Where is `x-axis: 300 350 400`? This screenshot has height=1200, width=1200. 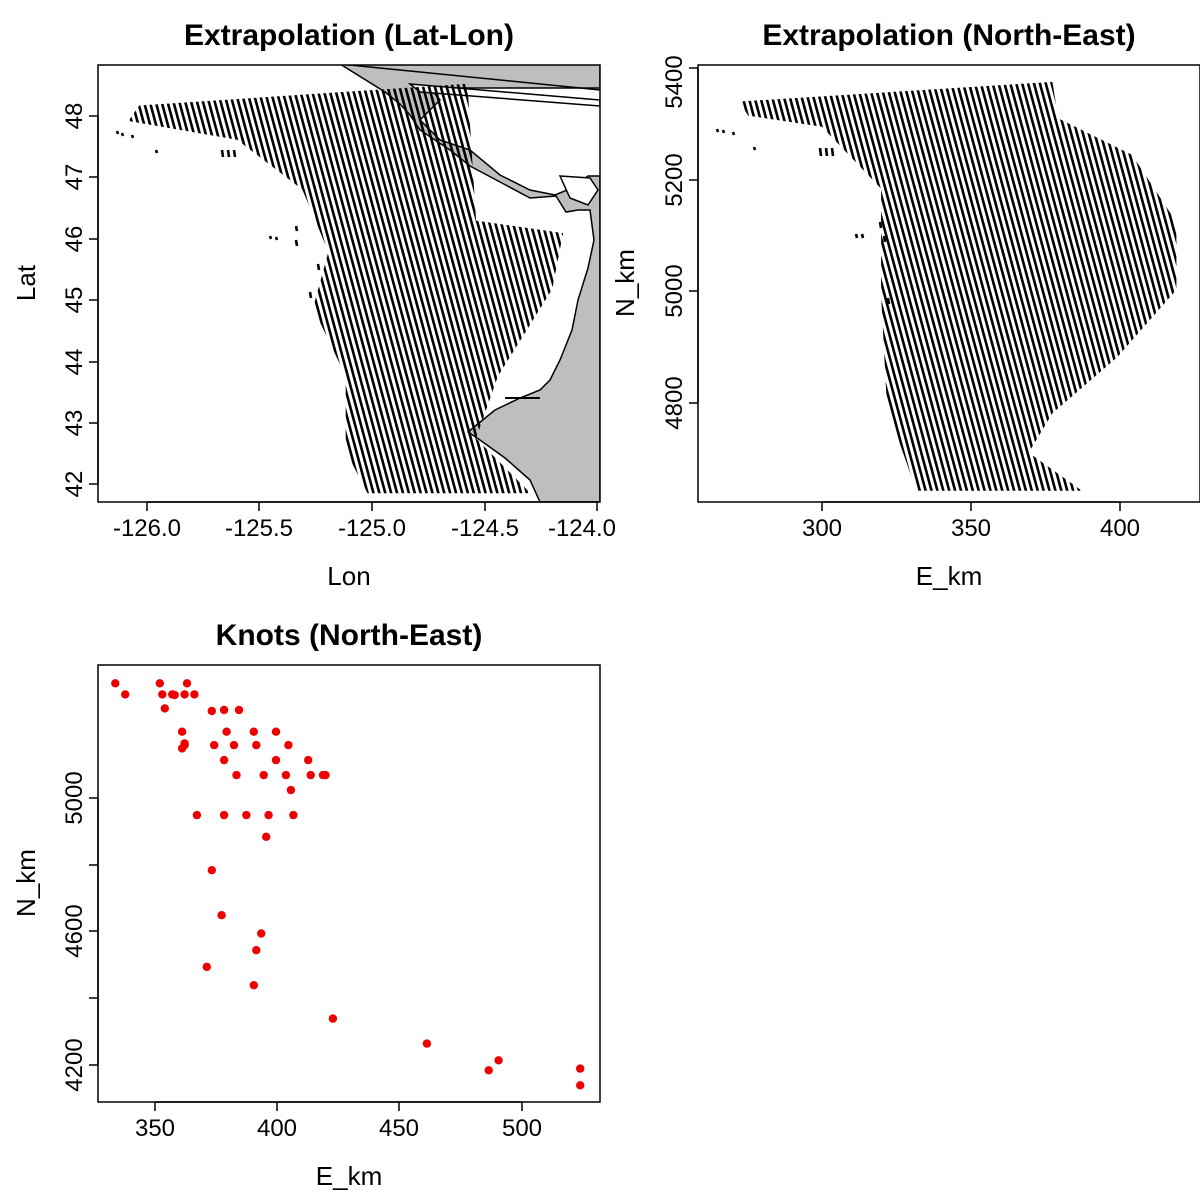 x-axis: 300 350 400 is located at coordinates (971, 521).